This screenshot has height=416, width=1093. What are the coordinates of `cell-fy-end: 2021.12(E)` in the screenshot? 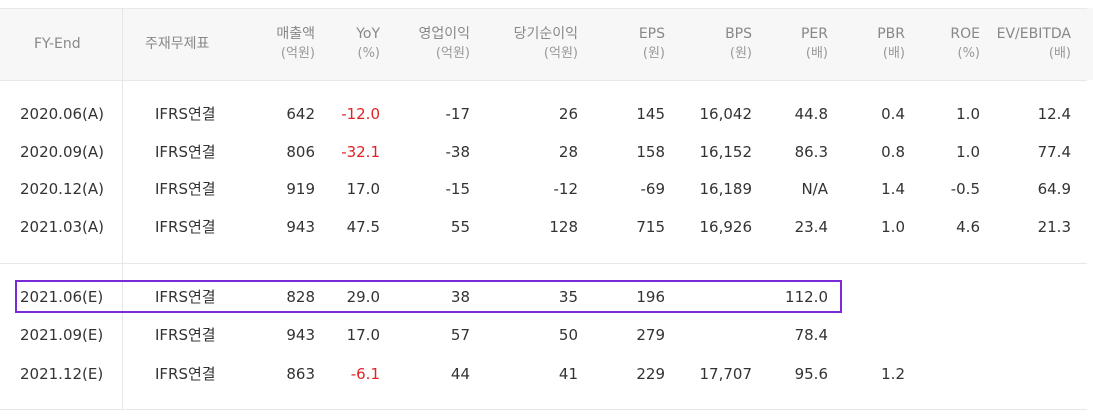 It's located at (62, 374).